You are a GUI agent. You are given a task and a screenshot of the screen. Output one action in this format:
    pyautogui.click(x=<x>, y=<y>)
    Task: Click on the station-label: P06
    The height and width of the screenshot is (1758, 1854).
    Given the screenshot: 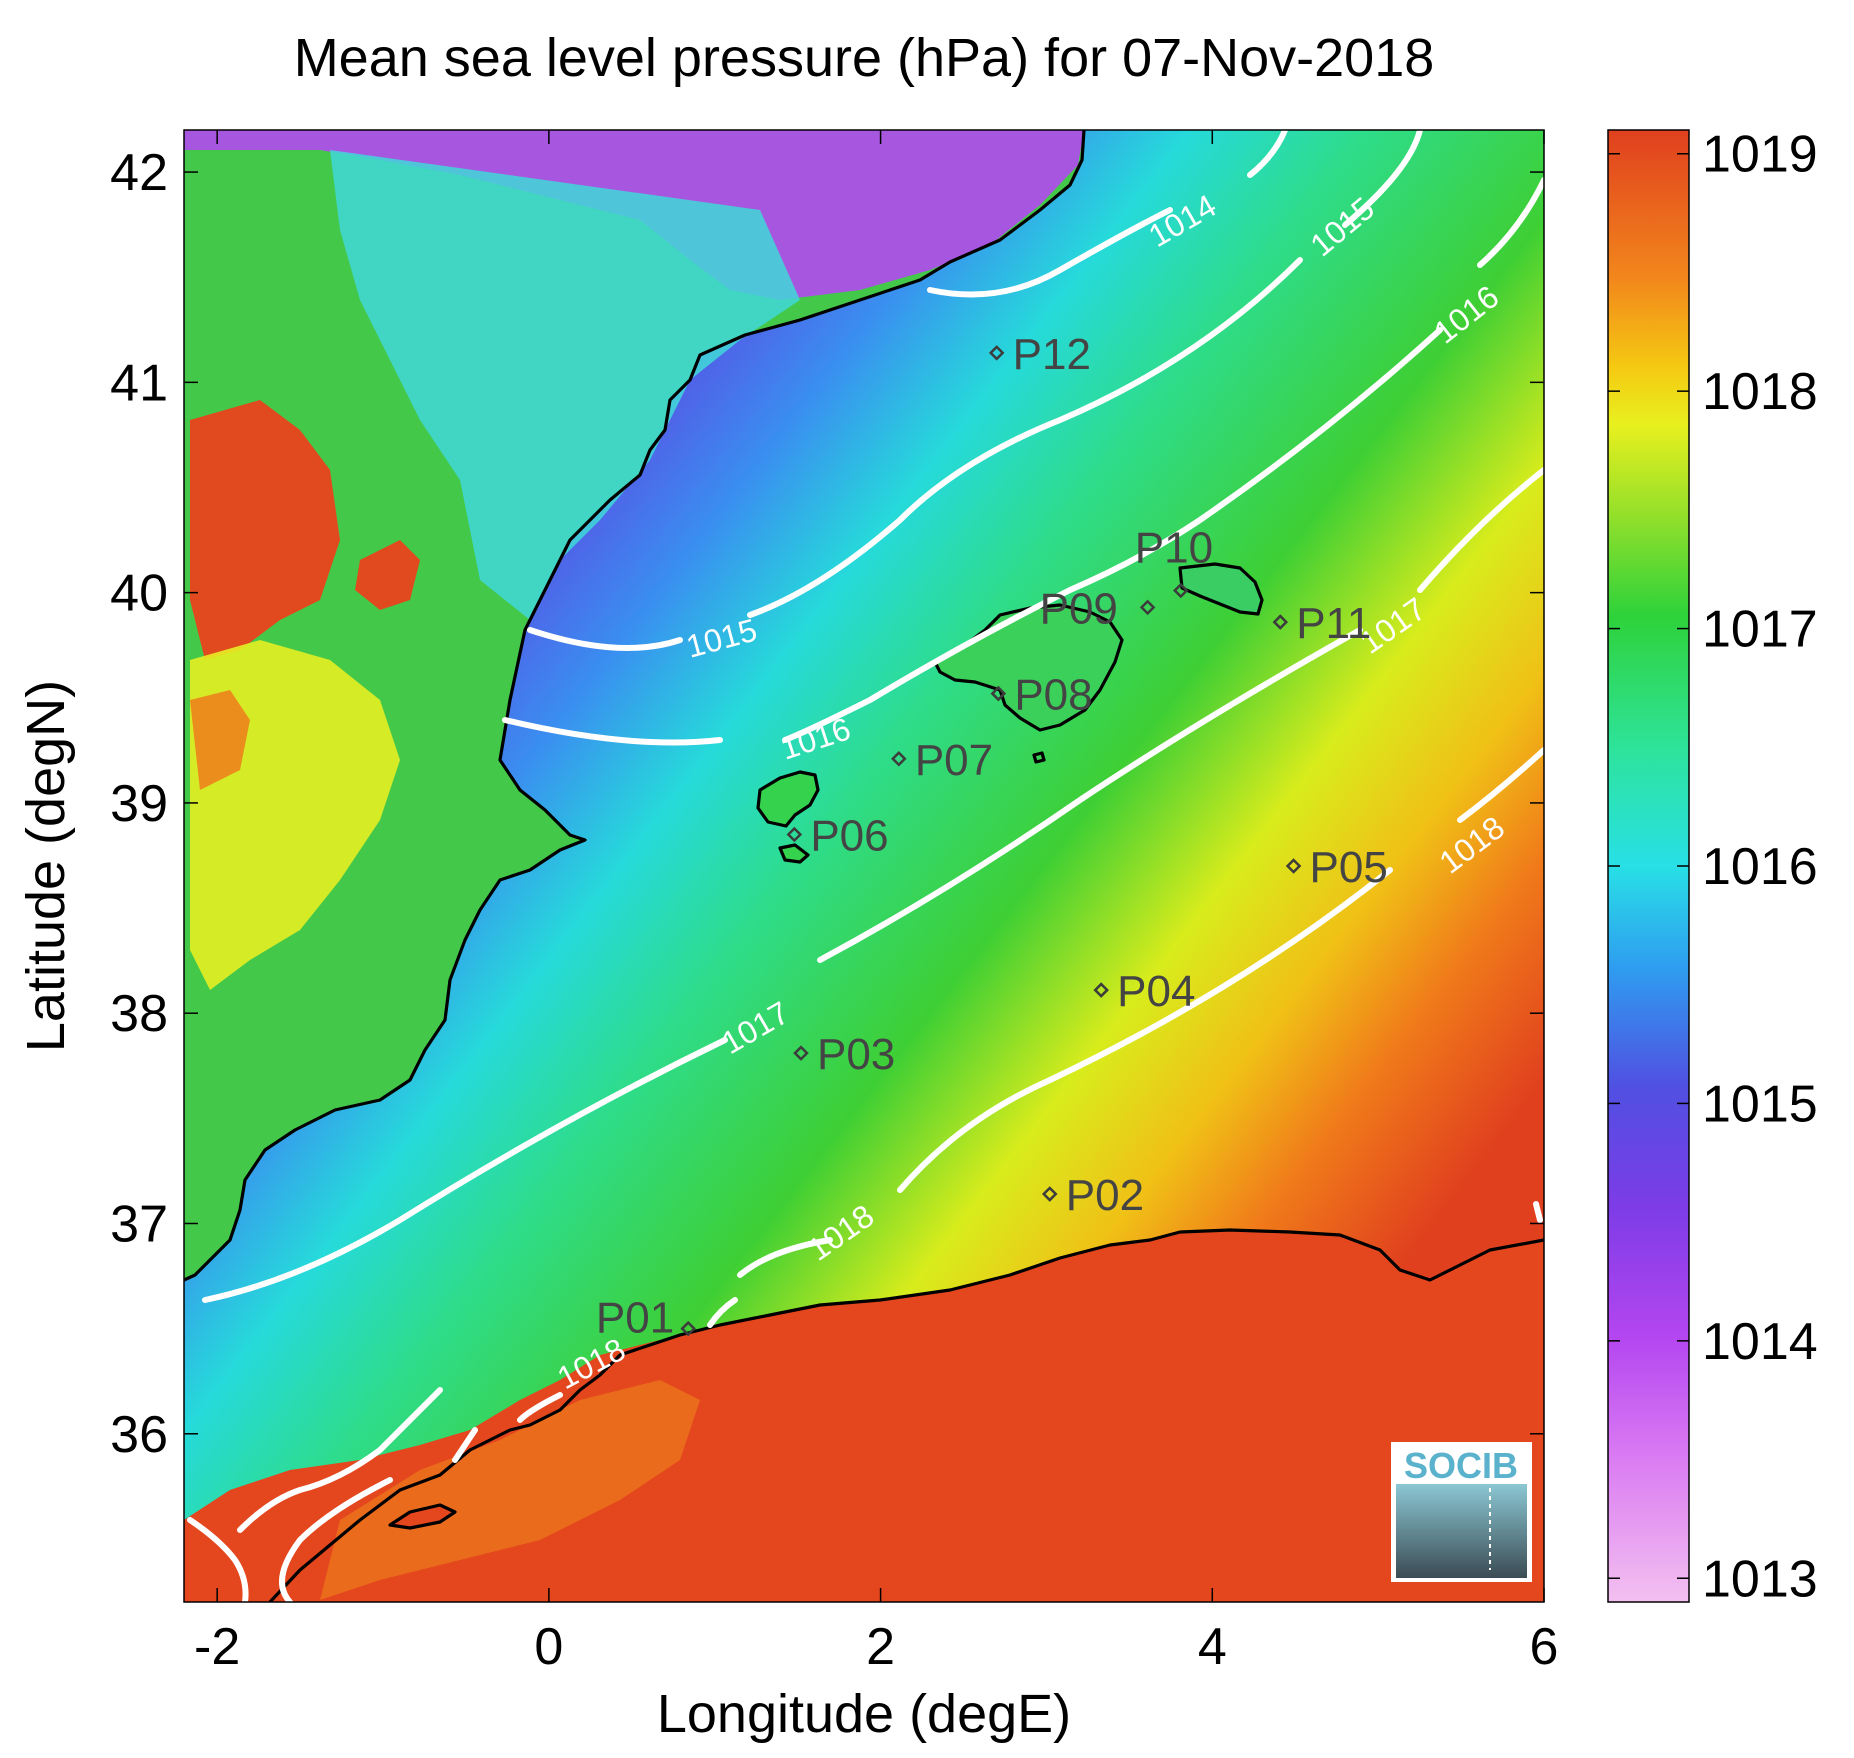 What is the action you would take?
    pyautogui.click(x=849, y=835)
    